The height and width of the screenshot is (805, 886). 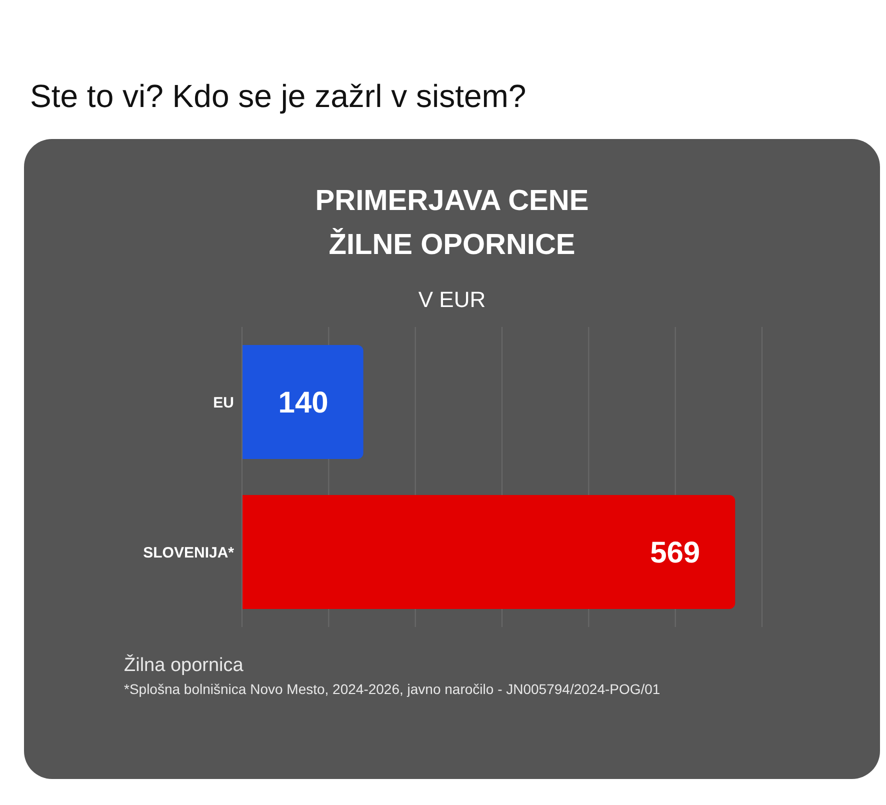 What do you see at coordinates (303, 403) in the screenshot?
I see `data-label: 140` at bounding box center [303, 403].